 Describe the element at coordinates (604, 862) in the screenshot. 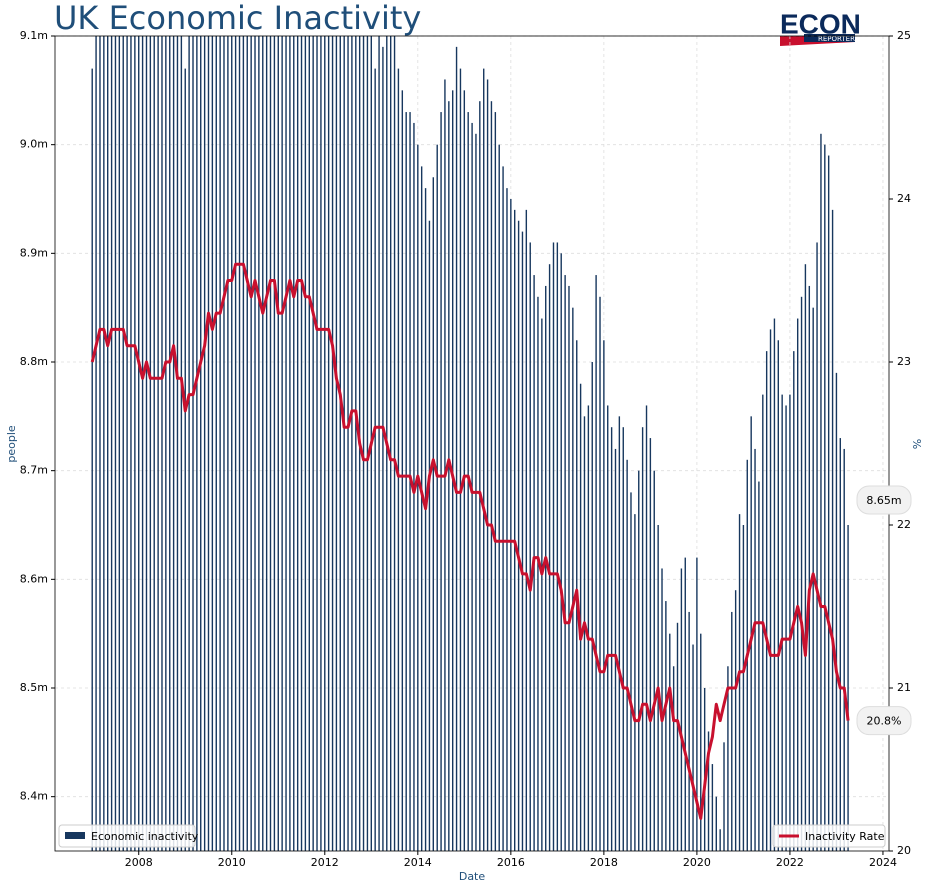

I see `x-tick-label: 2018` at that location.